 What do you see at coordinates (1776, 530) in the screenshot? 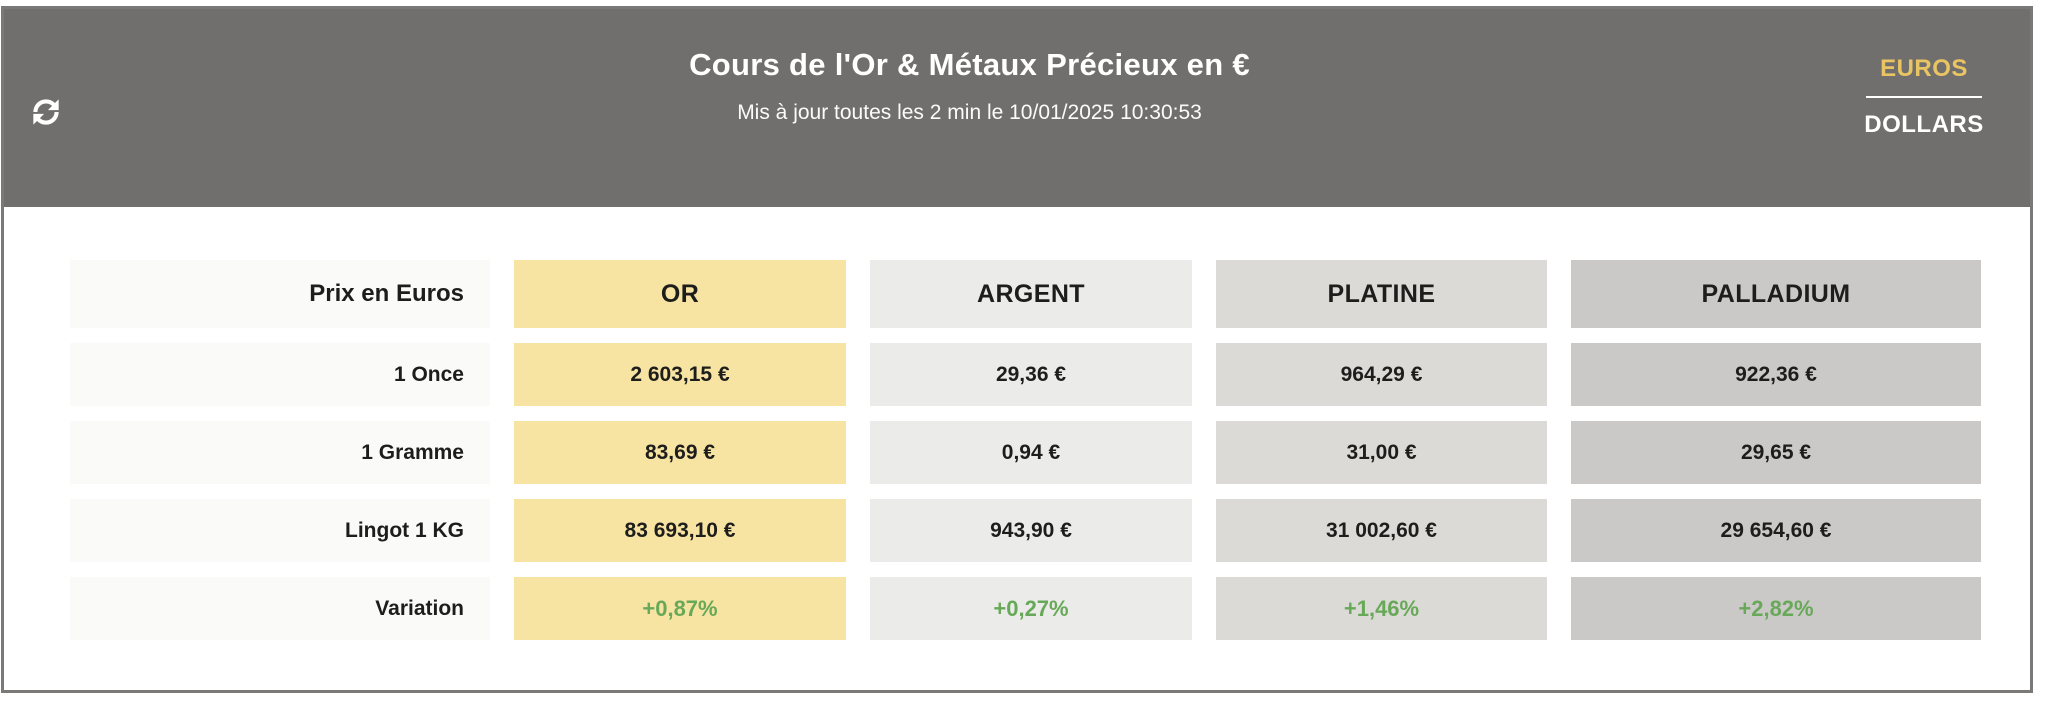
I see `price-cell-palladium-lingot: 29 654,60 €` at bounding box center [1776, 530].